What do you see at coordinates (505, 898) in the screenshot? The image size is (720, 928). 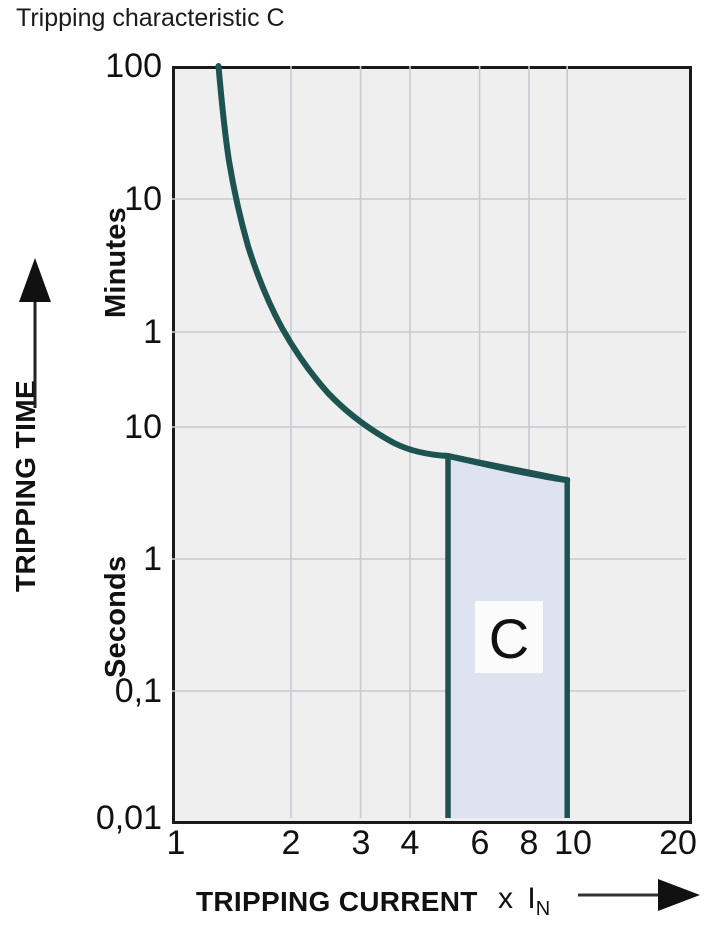 I see `x-axis-unit-prefix: x` at bounding box center [505, 898].